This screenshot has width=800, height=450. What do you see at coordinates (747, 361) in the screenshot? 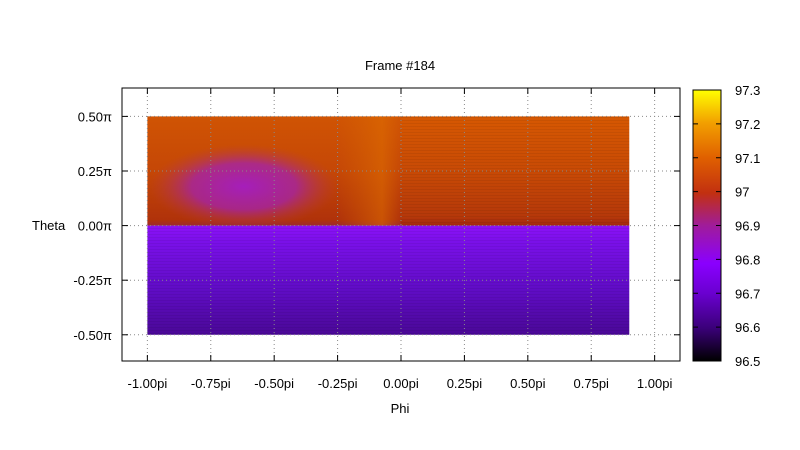
I see `colorbar-tick-label: 96.5` at bounding box center [747, 361].